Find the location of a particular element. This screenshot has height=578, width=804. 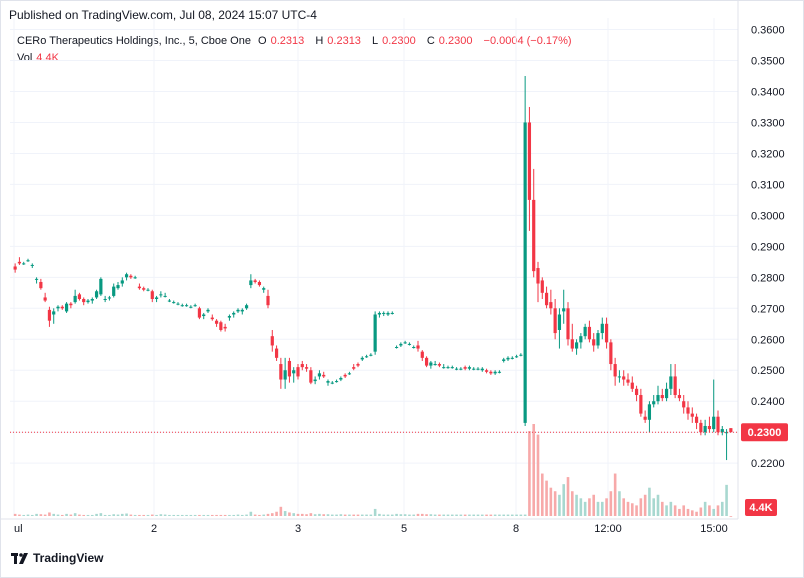

volume-legend: Vol 4.4K is located at coordinates (38, 58).